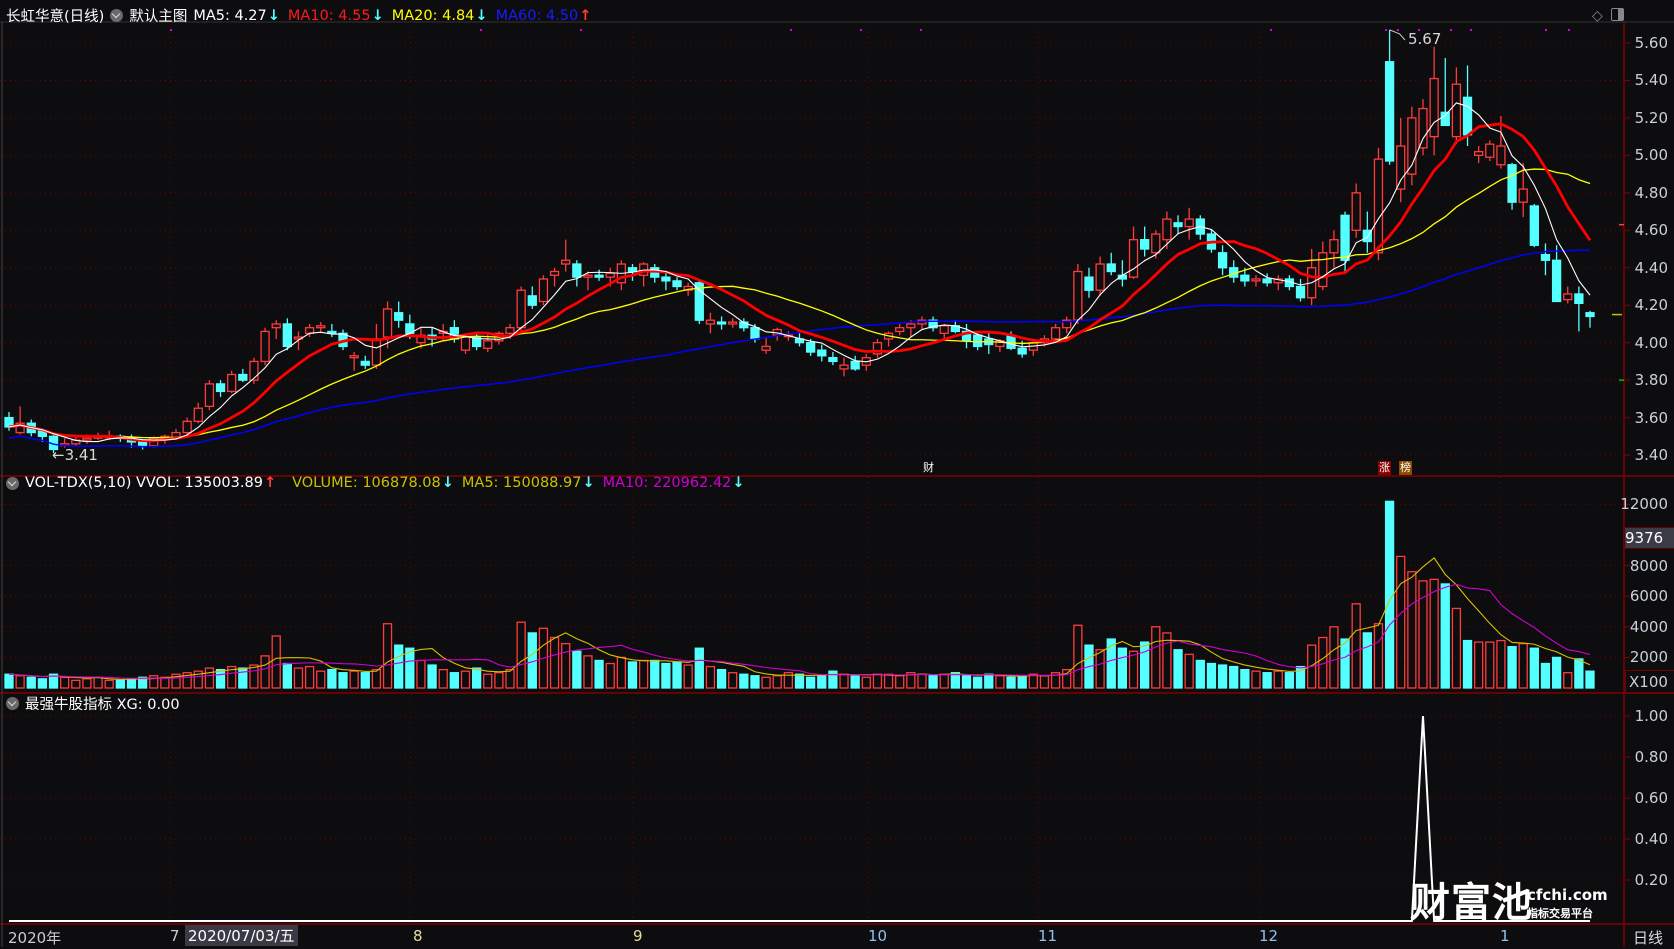 Image resolution: width=1674 pixels, height=949 pixels. I want to click on finance-marker: 财, so click(928, 467).